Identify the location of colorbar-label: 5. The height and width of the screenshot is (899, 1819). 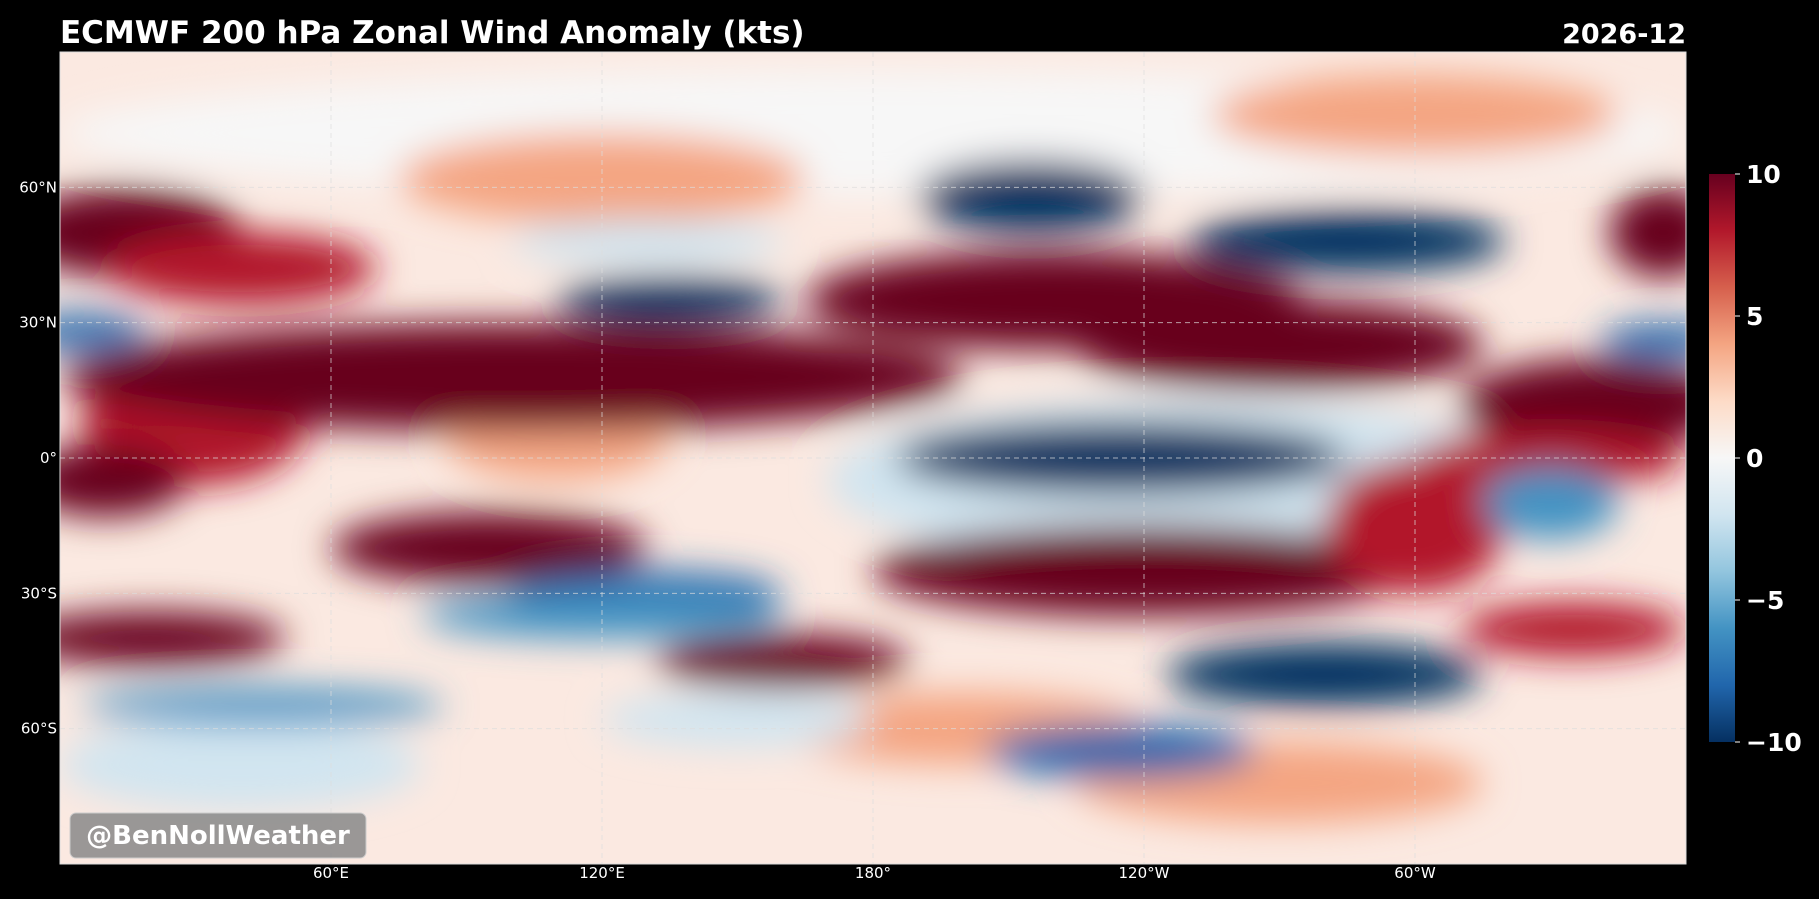
(1754, 316).